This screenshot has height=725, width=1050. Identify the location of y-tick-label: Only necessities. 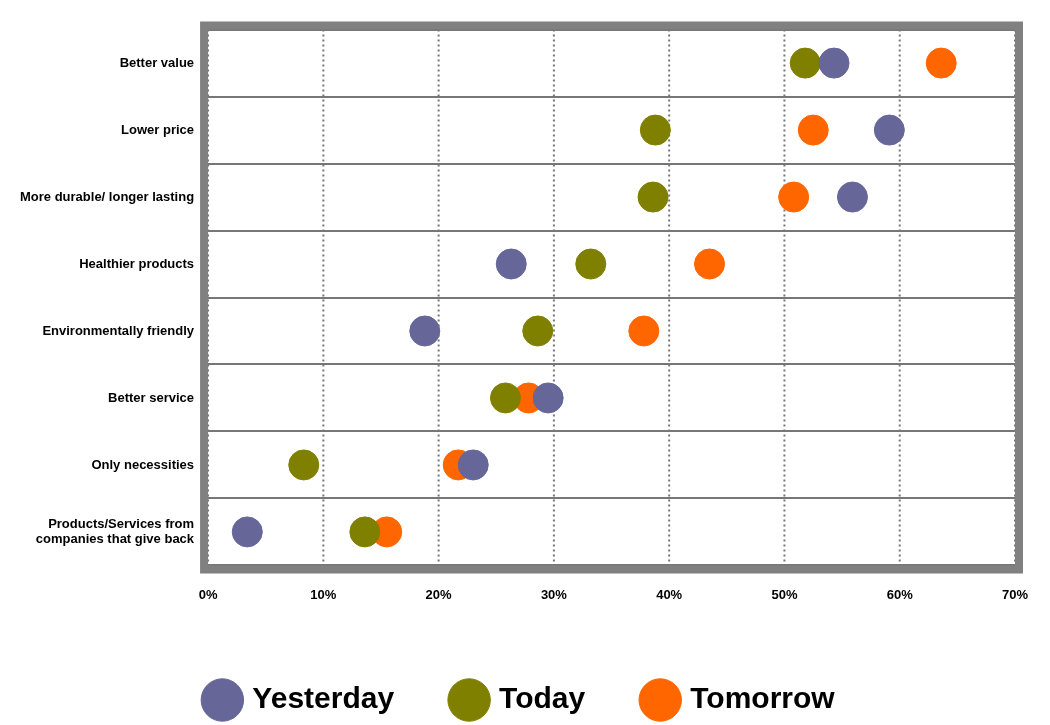
(143, 464).